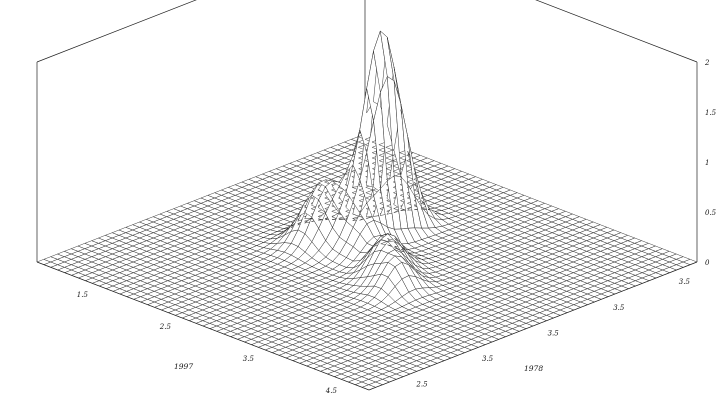  I want to click on z-tick-label: 1, so click(707, 163).